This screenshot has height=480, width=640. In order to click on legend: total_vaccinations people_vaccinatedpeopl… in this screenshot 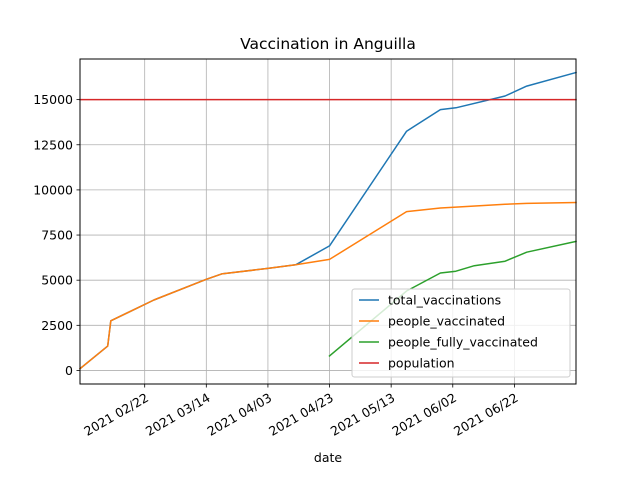, I will do `click(461, 333)`.